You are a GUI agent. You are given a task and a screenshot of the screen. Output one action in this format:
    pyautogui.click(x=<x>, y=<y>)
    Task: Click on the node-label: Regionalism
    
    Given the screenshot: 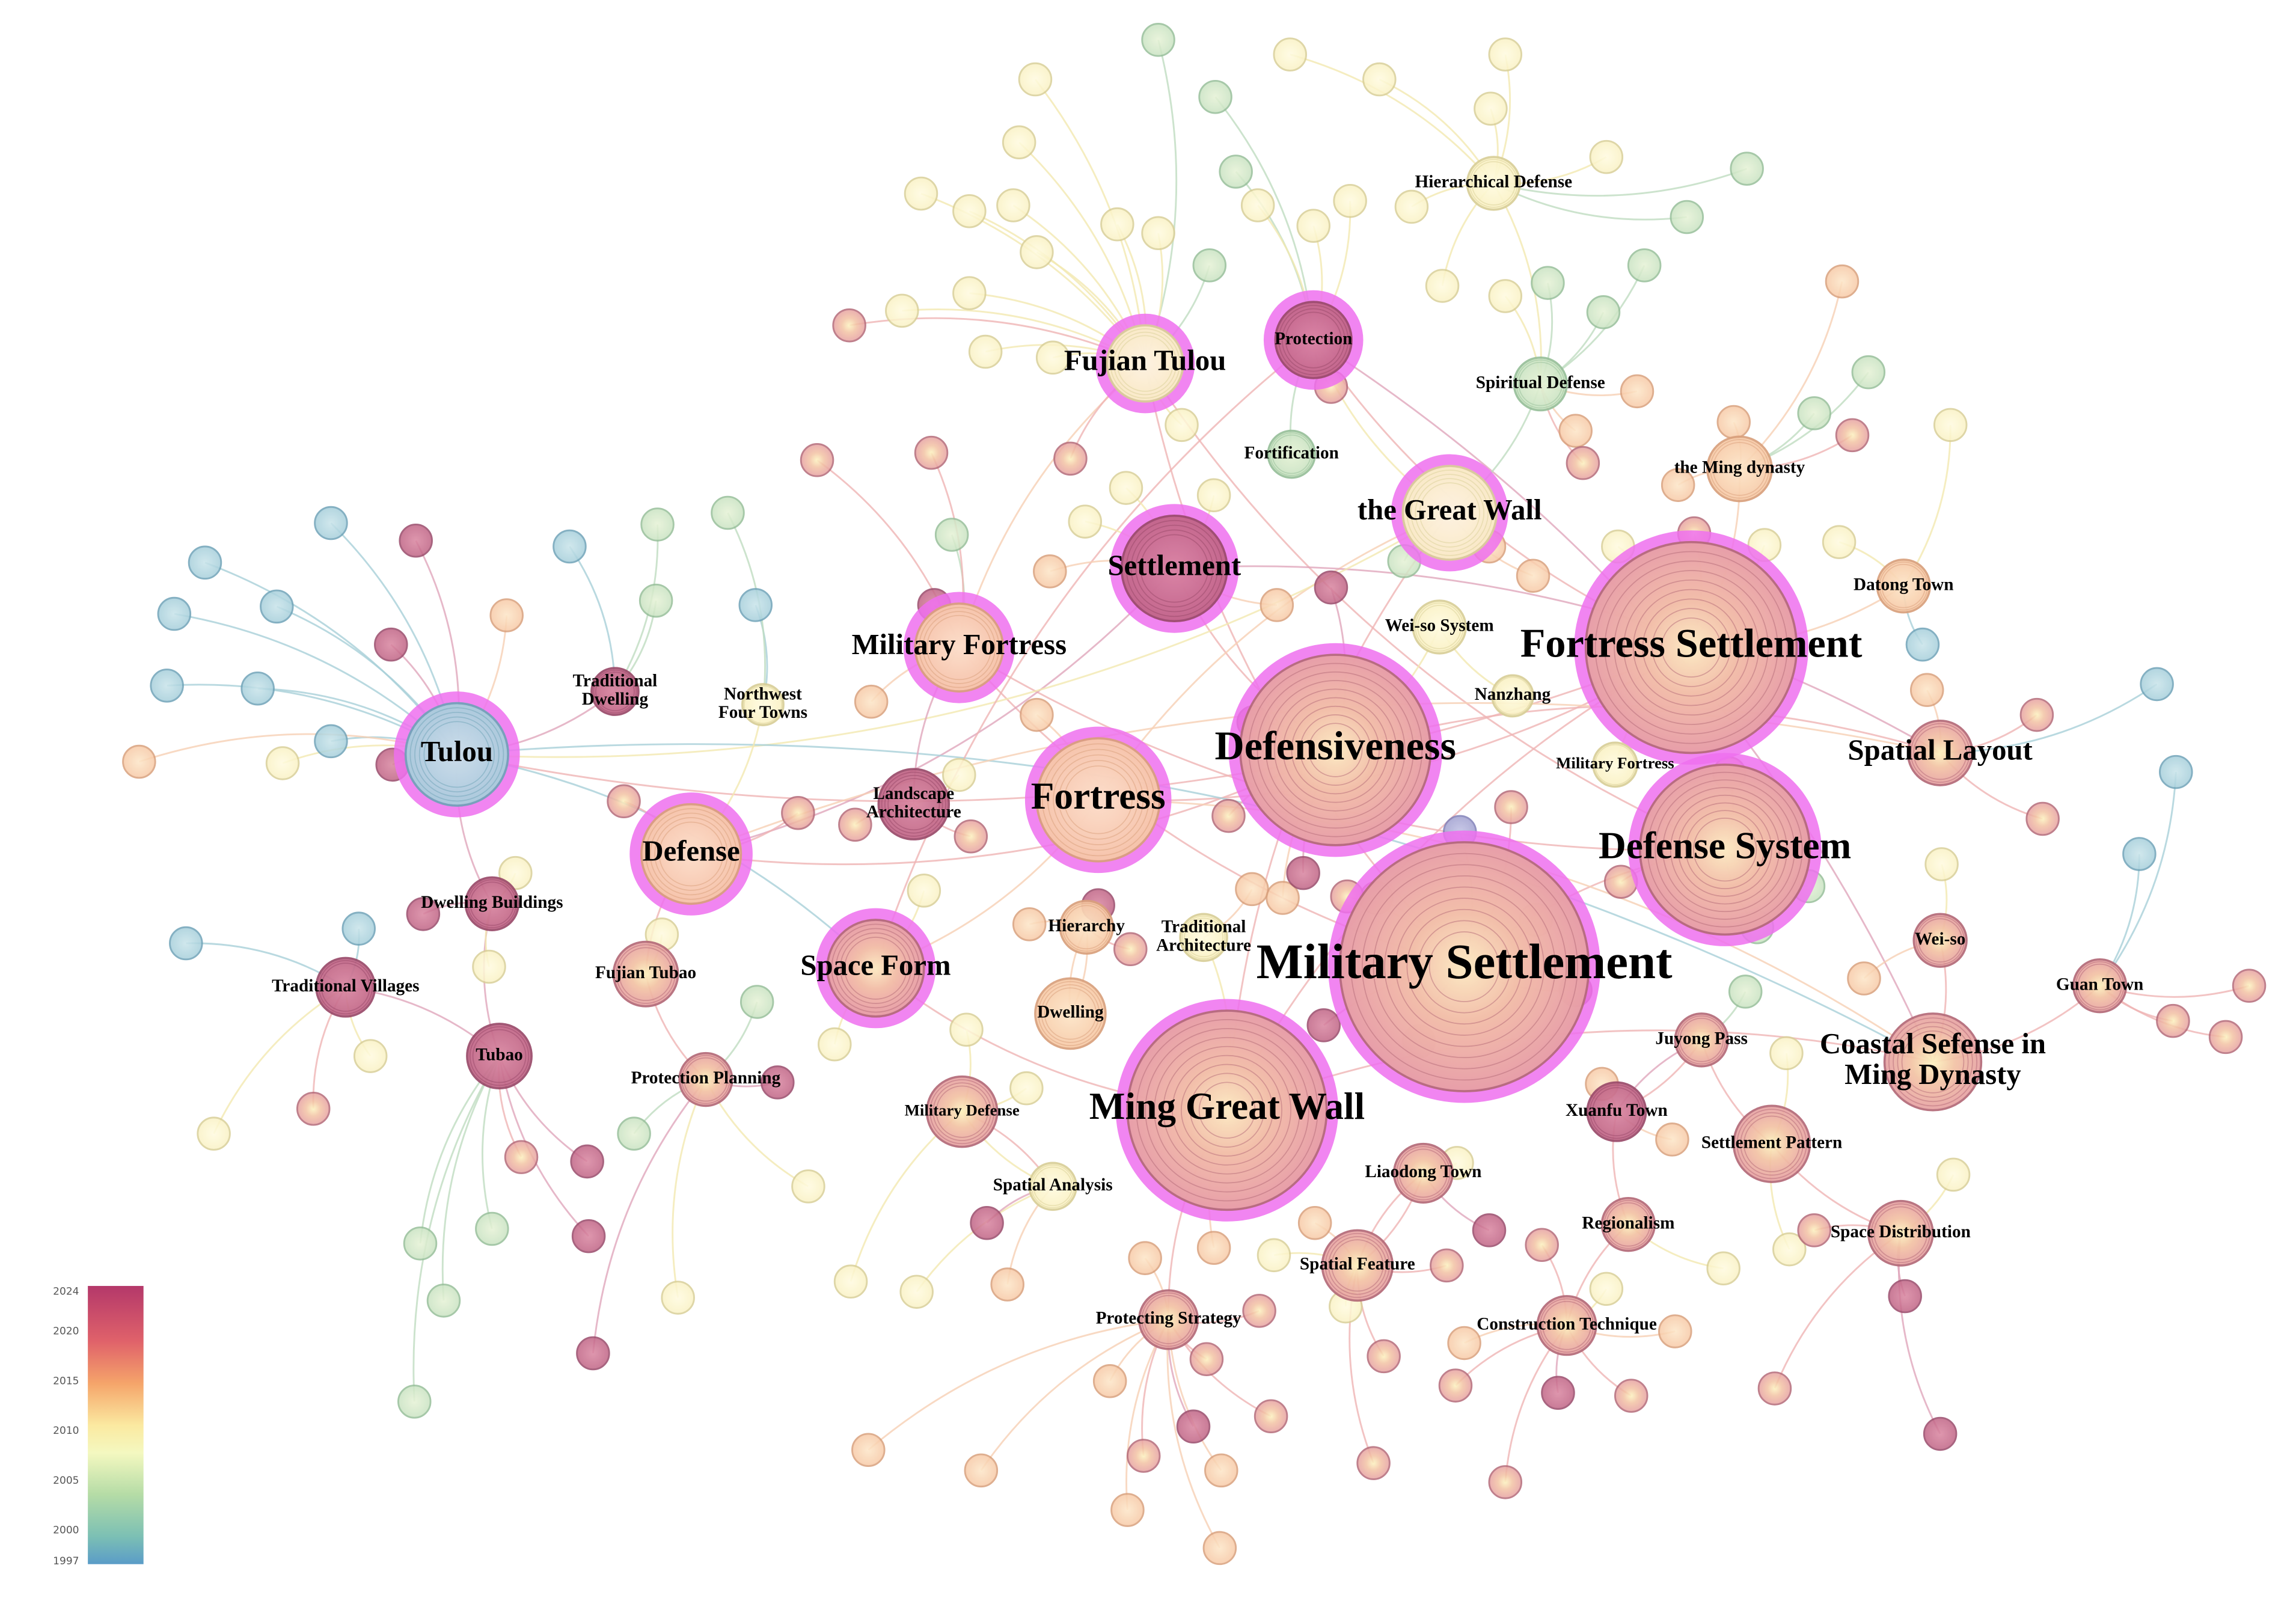 What is the action you would take?
    pyautogui.click(x=1628, y=1222)
    